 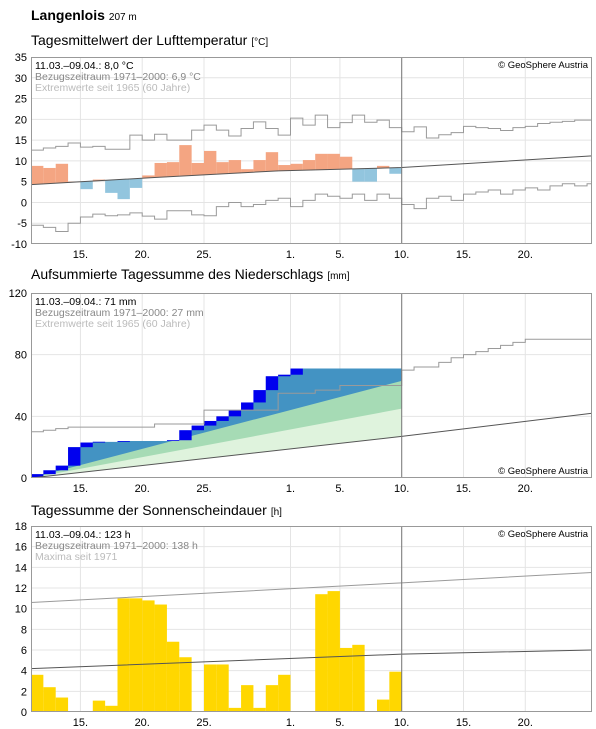 What do you see at coordinates (83, 535) in the screenshot?
I see `stat-line: 11.03.–09.04.: 123 h` at bounding box center [83, 535].